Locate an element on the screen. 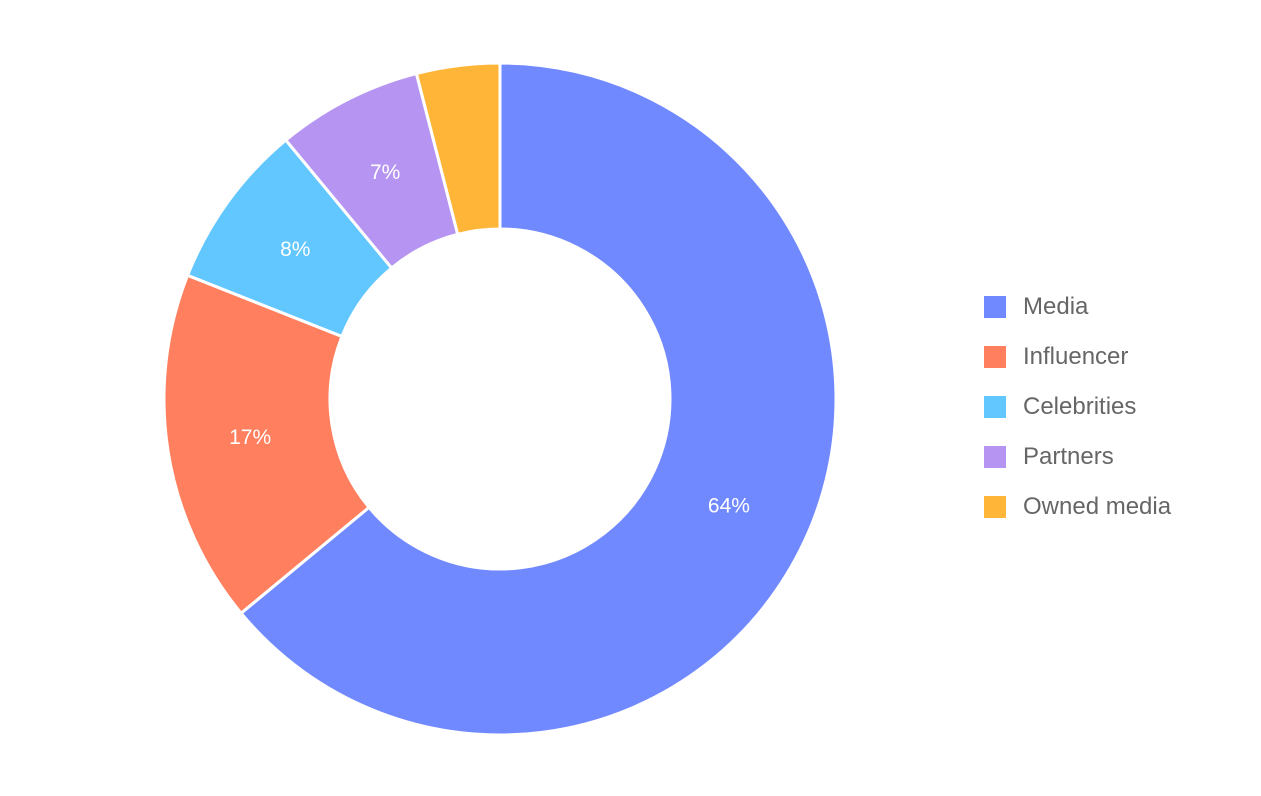 The width and height of the screenshot is (1261, 796). legend-item-celebrities: Celebrities is located at coordinates (1077, 407).